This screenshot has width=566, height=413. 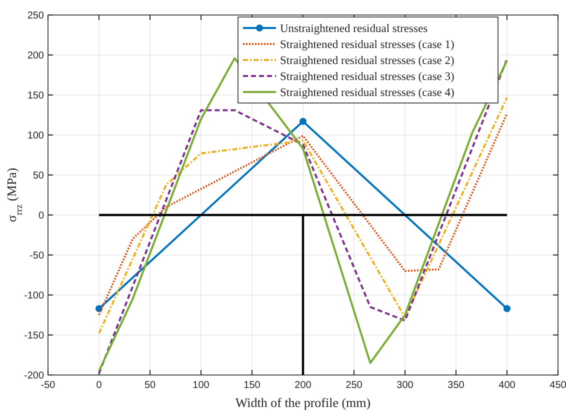 What do you see at coordinates (252, 385) in the screenshot?
I see `x-tick-label: 150` at bounding box center [252, 385].